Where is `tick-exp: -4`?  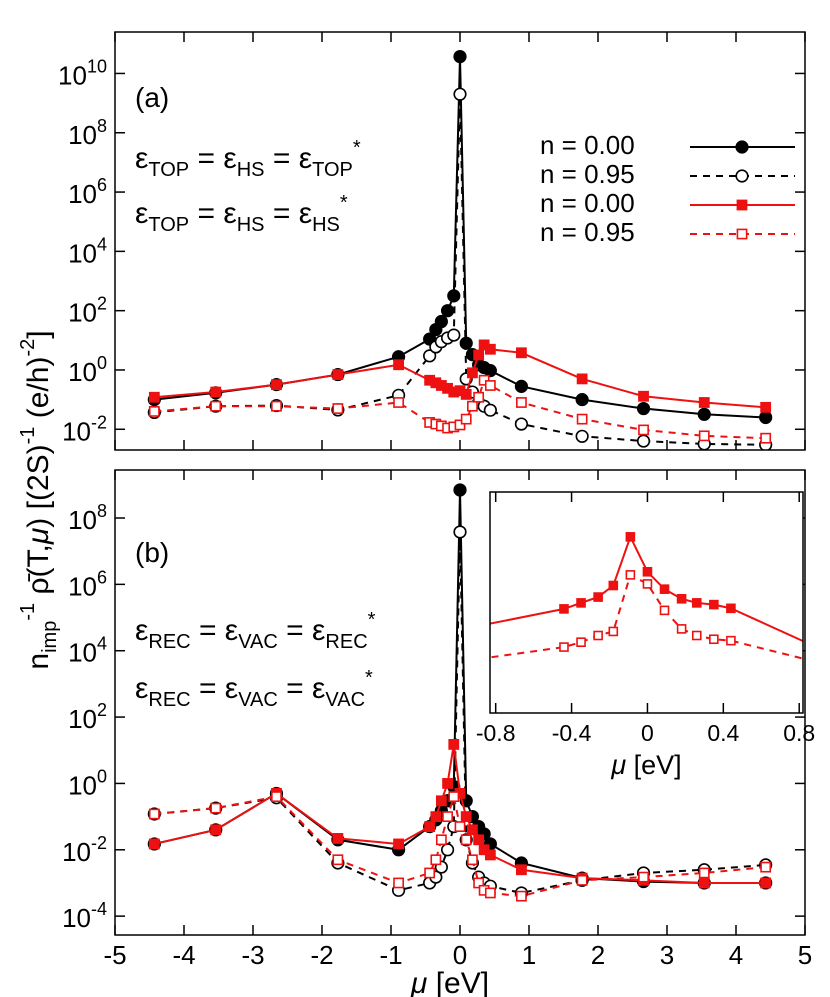 tick-exp: -4 is located at coordinates (99, 909).